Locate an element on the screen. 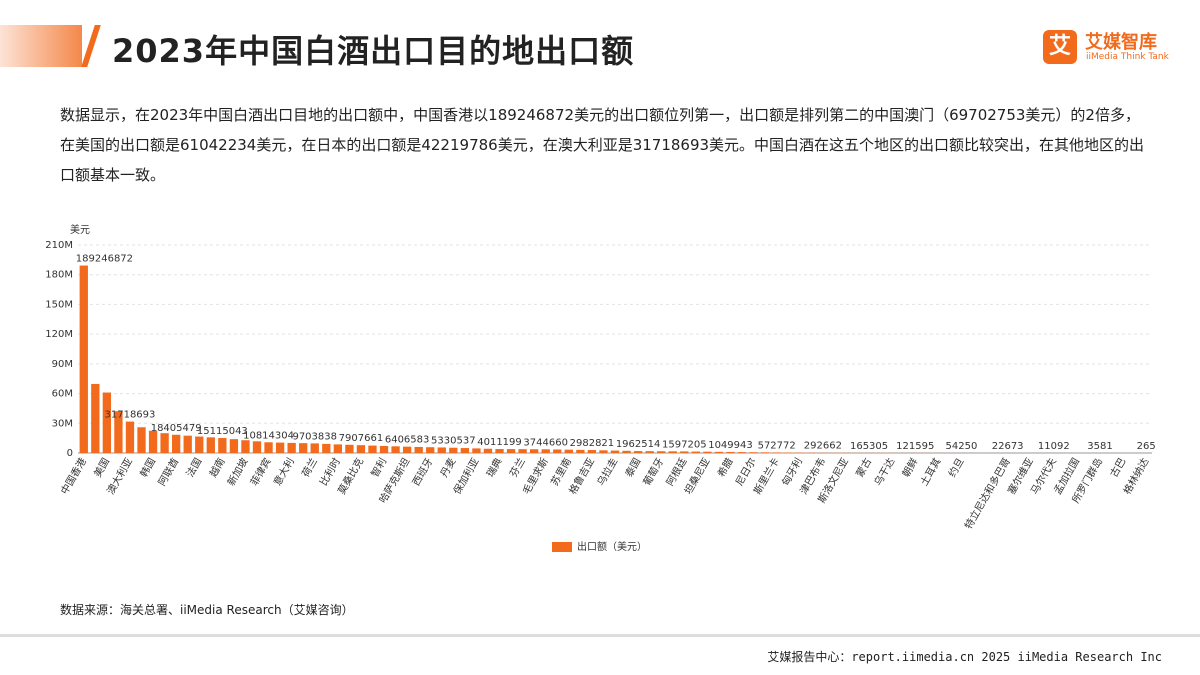 The width and height of the screenshot is (1200, 675). x-tick-label: 菲律宾 is located at coordinates (260, 472).